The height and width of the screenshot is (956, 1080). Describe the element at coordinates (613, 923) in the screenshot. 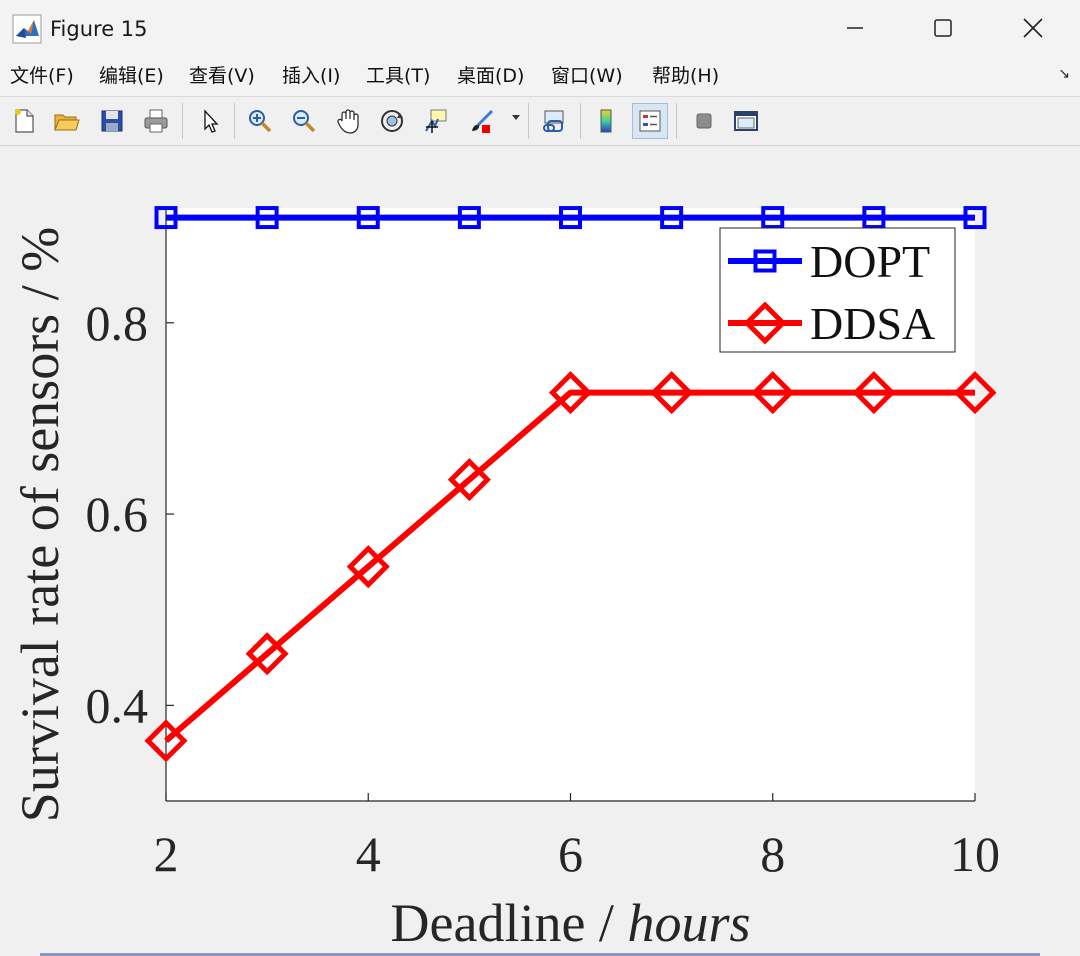

I see `x-axis-label-unit: /` at that location.